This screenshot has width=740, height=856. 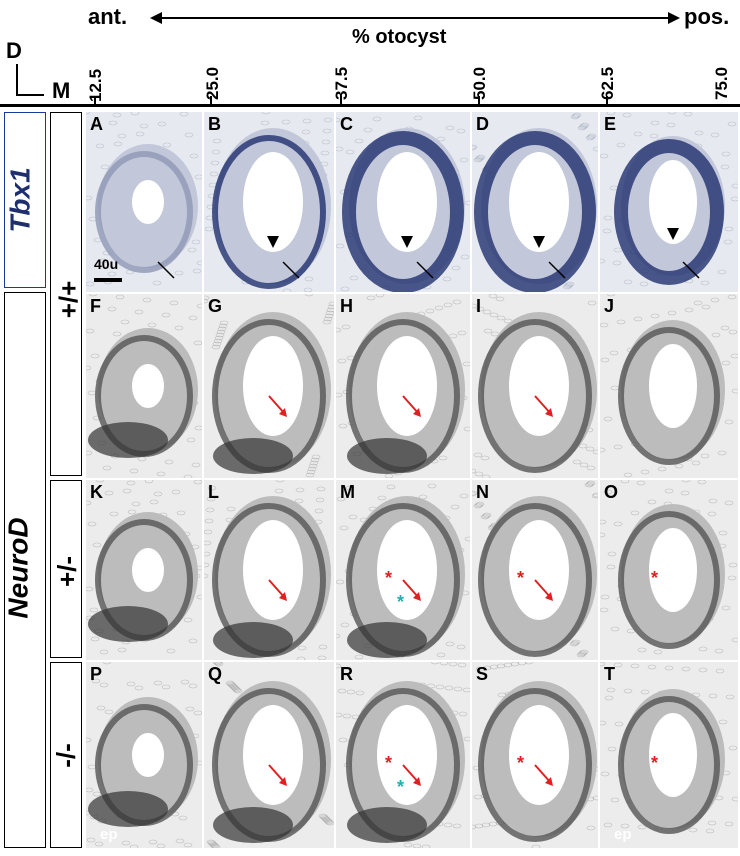 I want to click on scale-bar, so click(x=108, y=280).